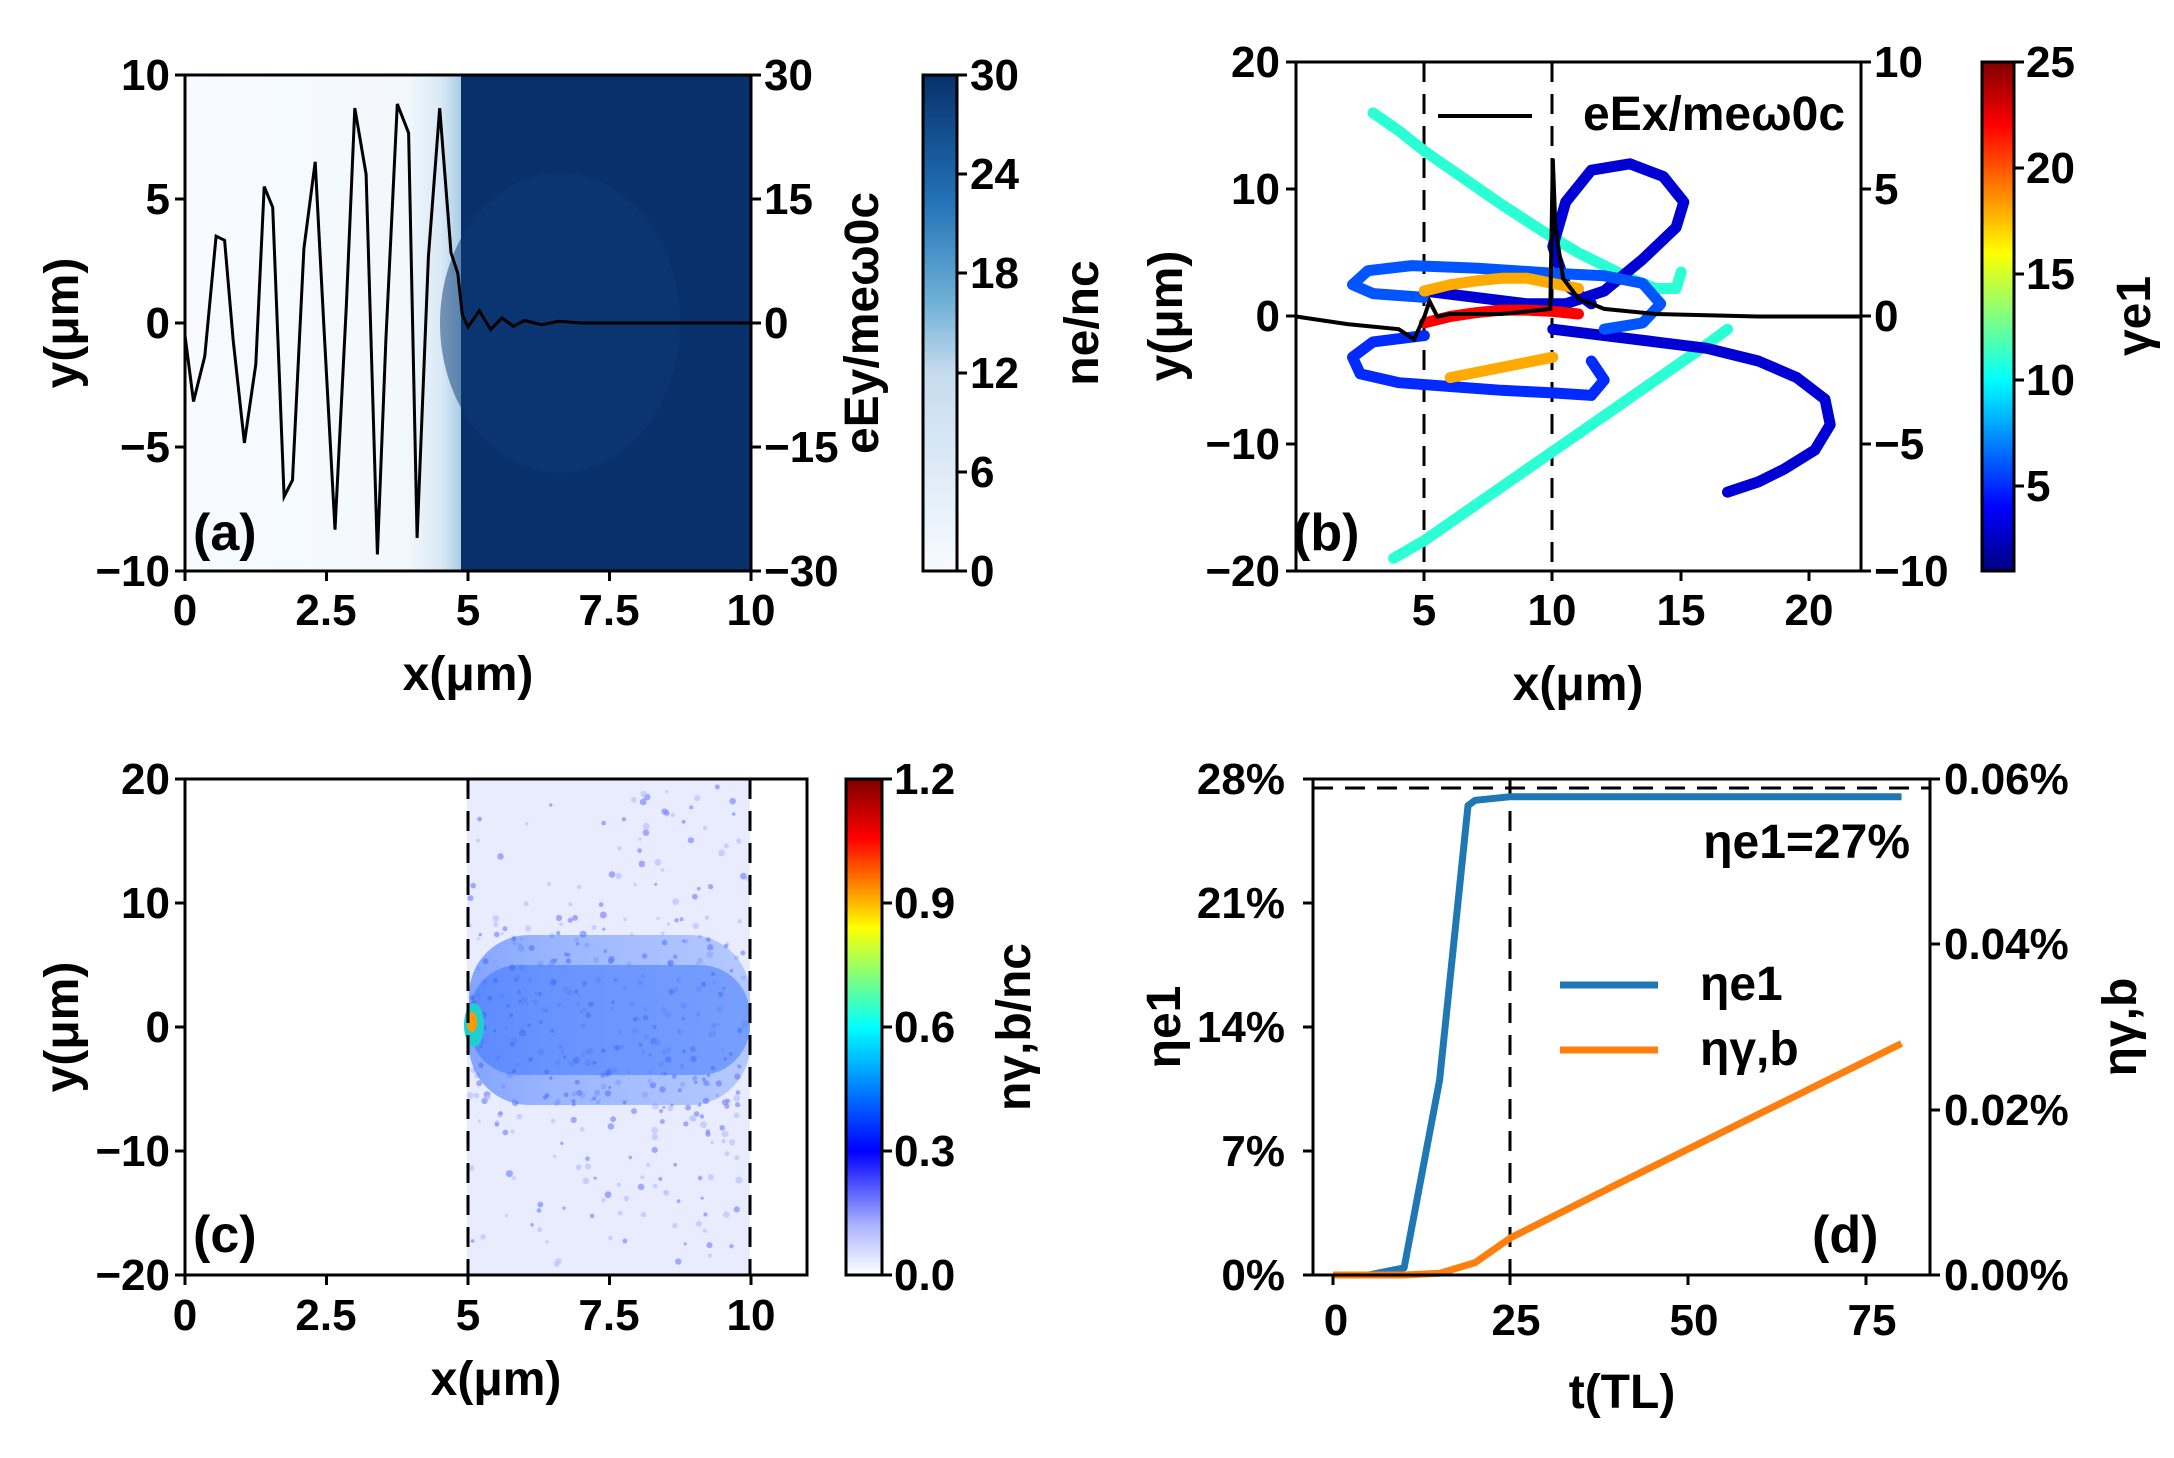 The height and width of the screenshot is (1458, 2174). I want to click on panel-c-colorbar-label: nγ,b/nc, so click(1014, 1027).